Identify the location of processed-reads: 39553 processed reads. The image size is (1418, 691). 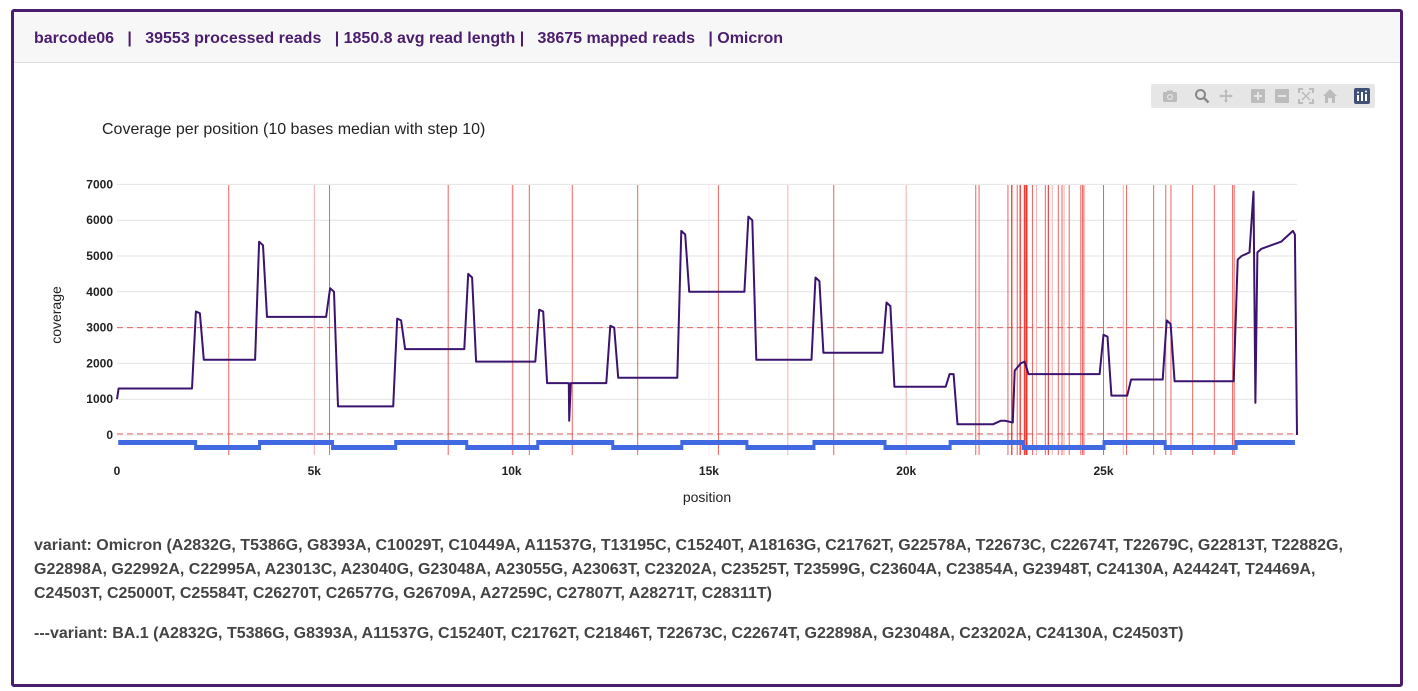
(233, 38).